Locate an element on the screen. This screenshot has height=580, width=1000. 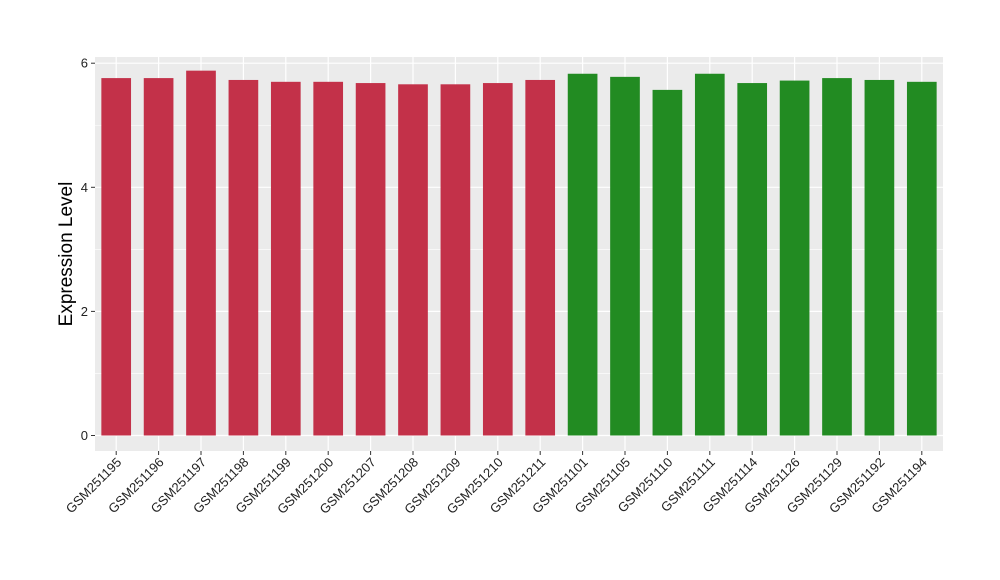
y-tick-label: 6 is located at coordinates (84, 63).